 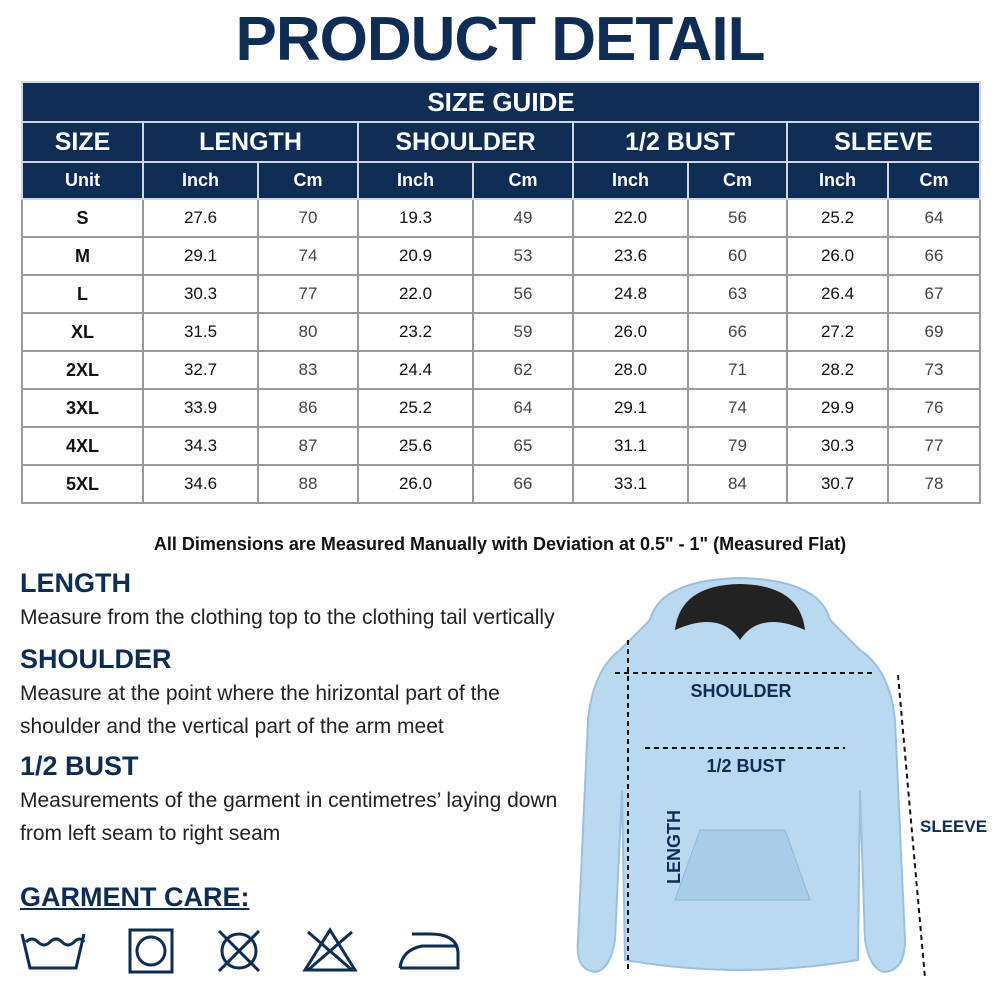 I want to click on caption-row: SIZE GUIDE, so click(x=501, y=102).